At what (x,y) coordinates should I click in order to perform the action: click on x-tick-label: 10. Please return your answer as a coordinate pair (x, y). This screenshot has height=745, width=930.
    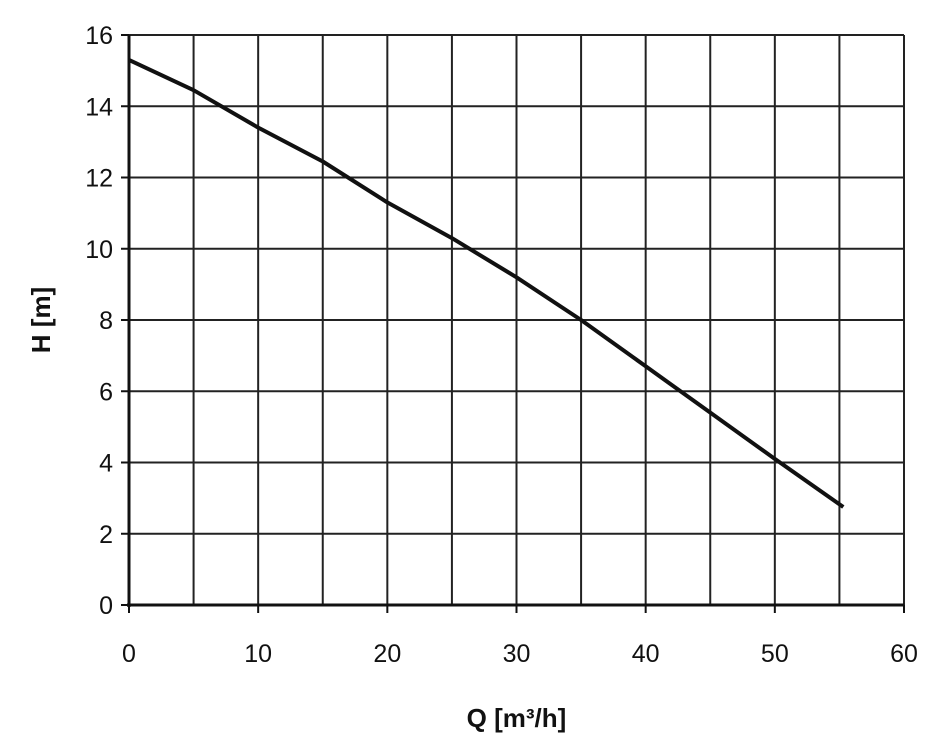
    Looking at the image, I should click on (258, 654).